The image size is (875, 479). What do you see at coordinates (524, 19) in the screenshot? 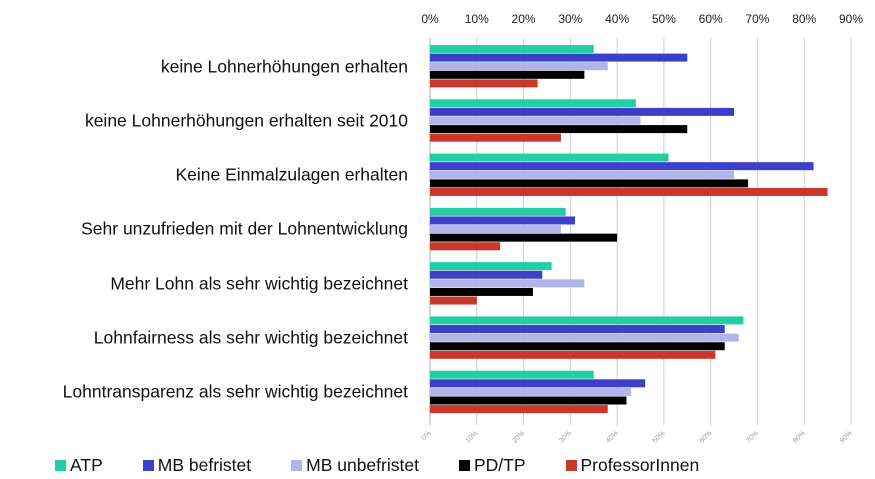
I see `x-tick-label: 20%` at bounding box center [524, 19].